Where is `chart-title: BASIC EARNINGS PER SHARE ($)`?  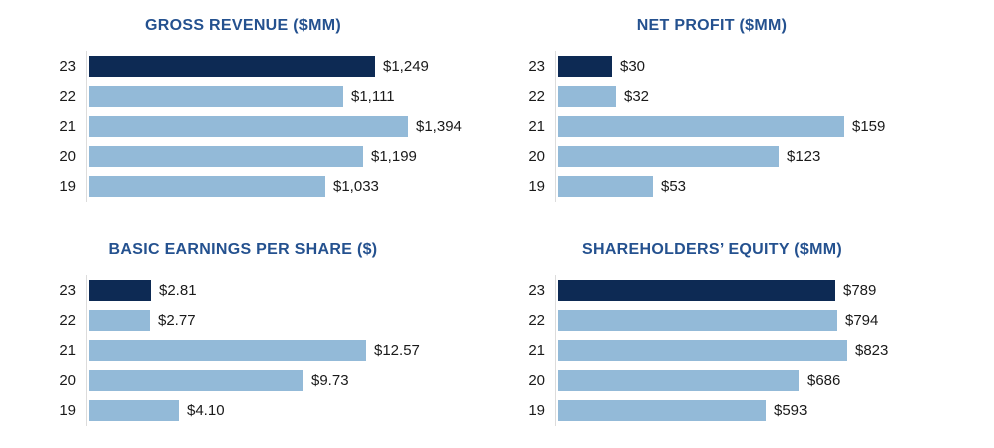
chart-title: BASIC EARNINGS PER SHARE ($) is located at coordinates (243, 249).